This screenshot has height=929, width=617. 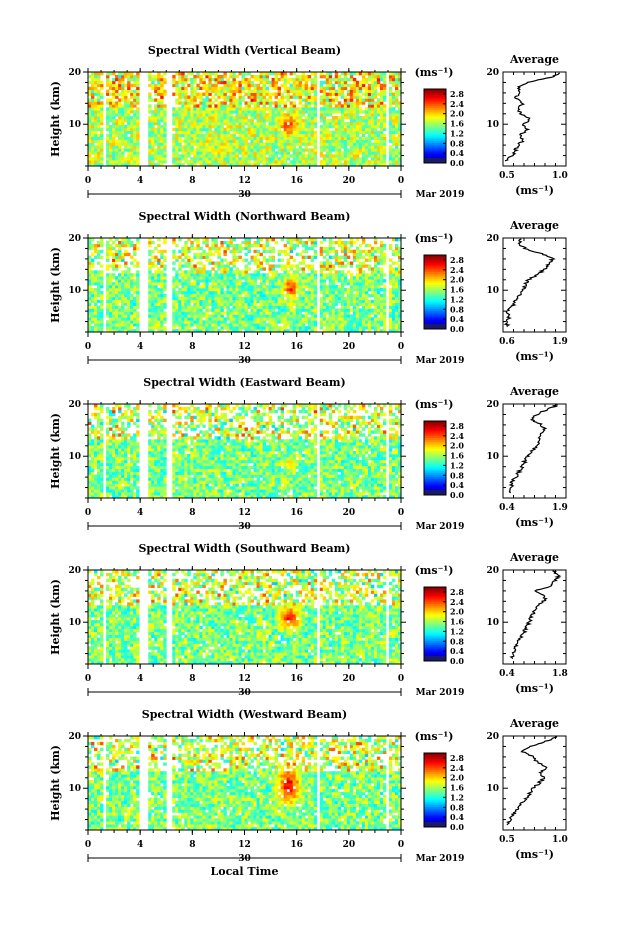 I want to click on x-tick-label: 0, so click(x=401, y=181).